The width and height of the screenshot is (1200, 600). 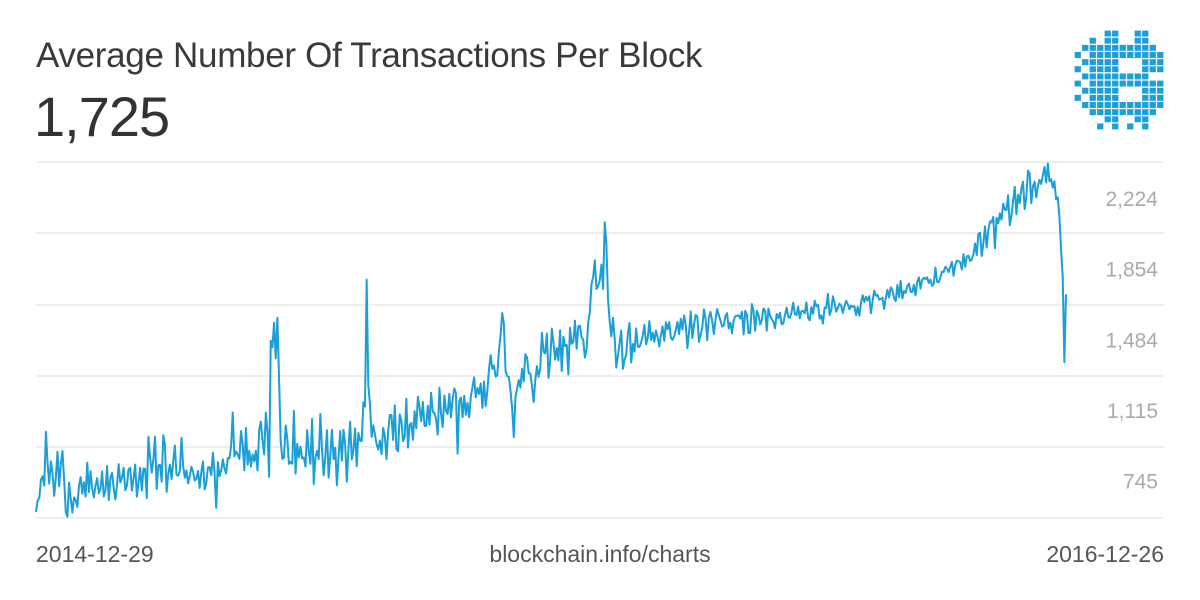 I want to click on current-value: 1,725, so click(x=102, y=116).